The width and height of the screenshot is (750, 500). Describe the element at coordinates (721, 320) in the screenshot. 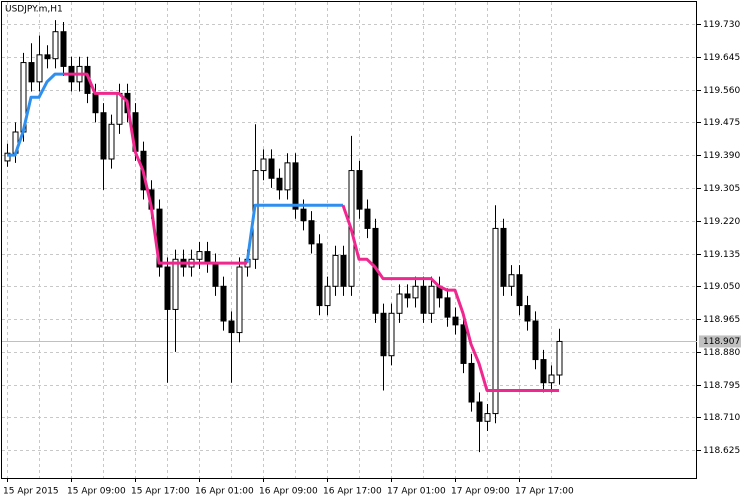

I see `y-tick-label: 118.965` at that location.